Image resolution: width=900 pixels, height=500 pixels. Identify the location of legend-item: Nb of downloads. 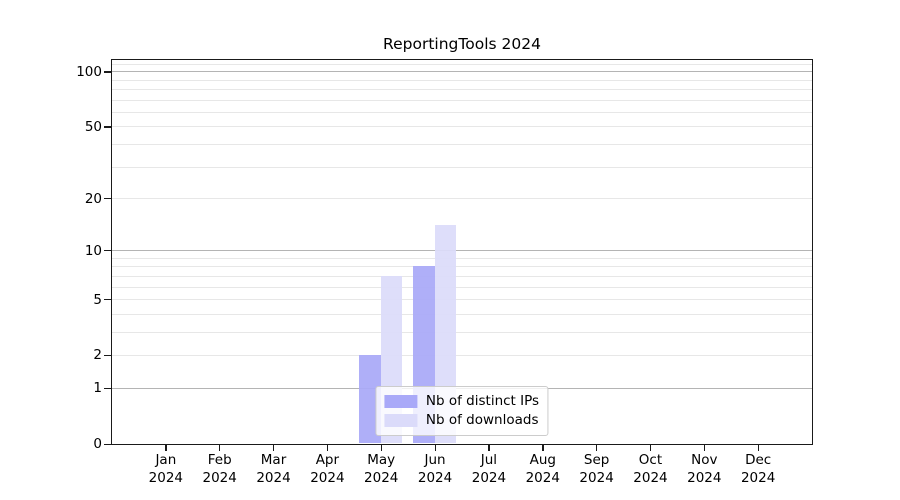
(461, 420).